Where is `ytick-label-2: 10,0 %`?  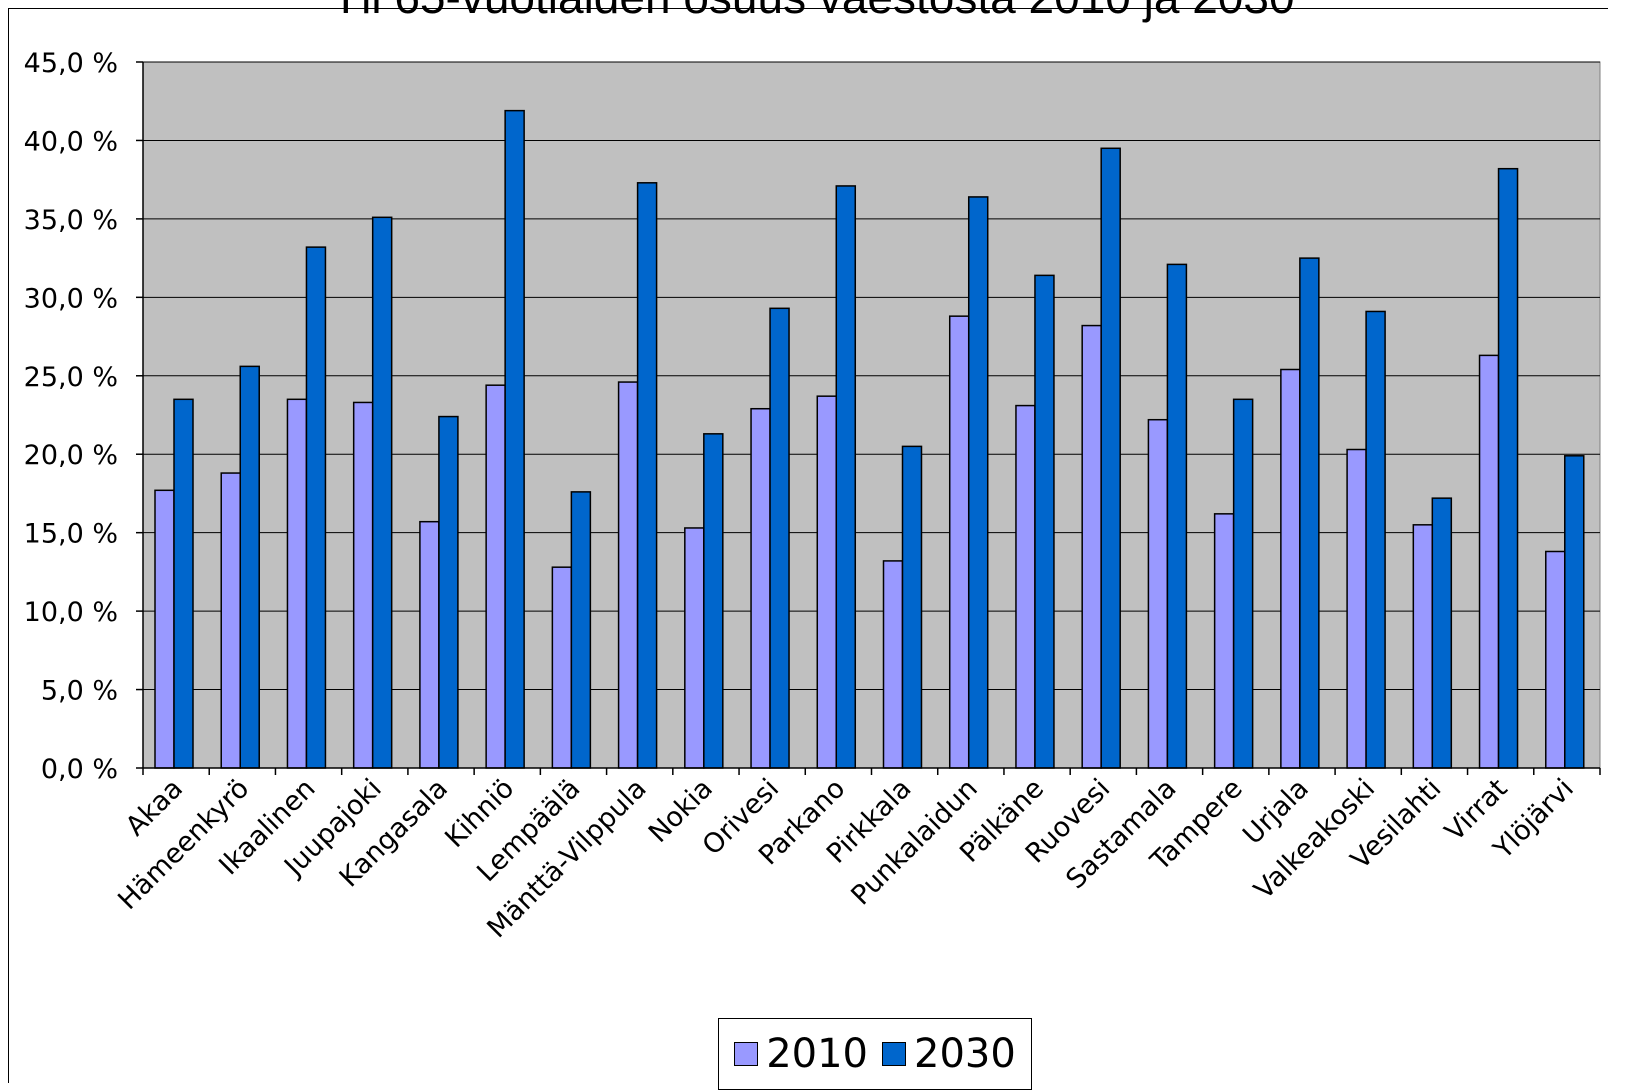 ytick-label-2: 10,0 % is located at coordinates (71, 612).